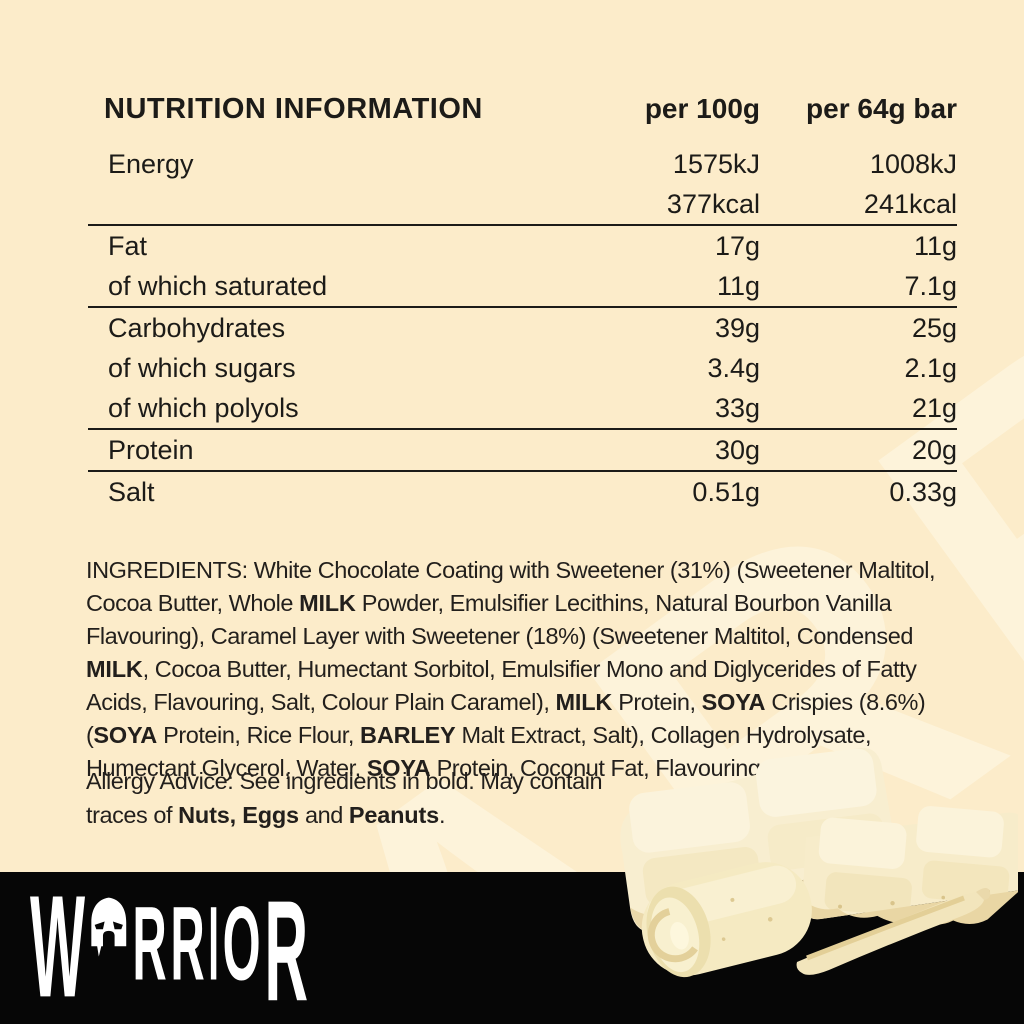 The height and width of the screenshot is (1024, 1024). What do you see at coordinates (57, 949) in the screenshot?
I see `logo-letter-w: W` at bounding box center [57, 949].